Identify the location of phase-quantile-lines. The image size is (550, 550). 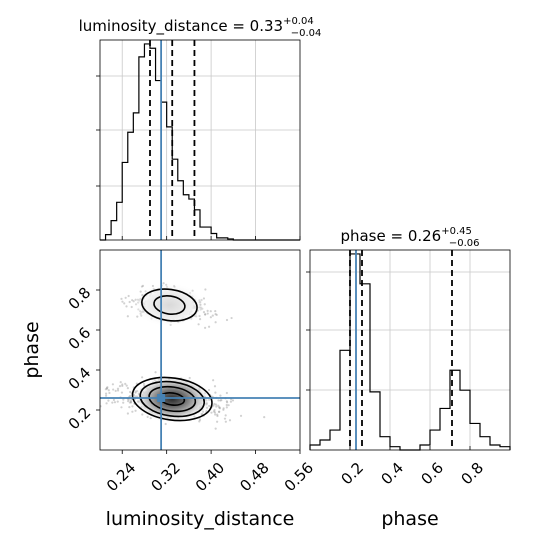
(401, 350).